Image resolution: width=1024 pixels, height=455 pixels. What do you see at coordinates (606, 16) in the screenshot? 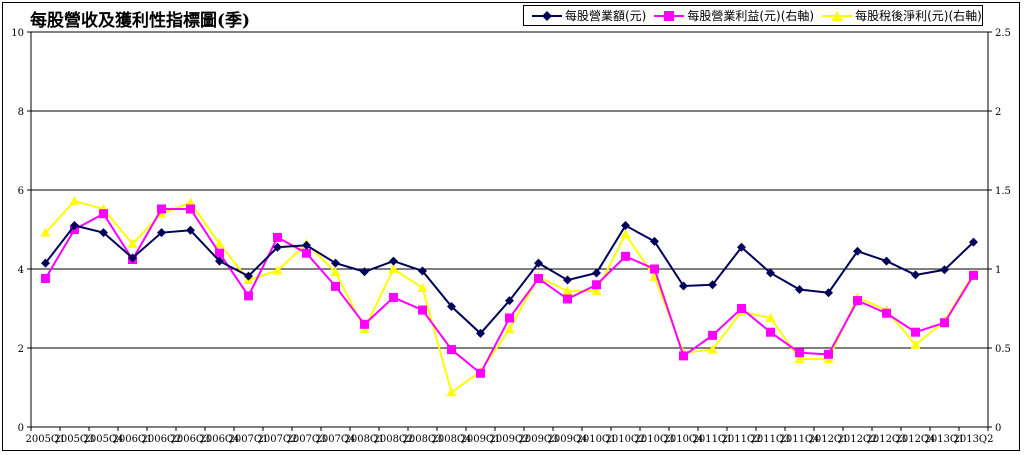
I see `legend-label-revenue: 每股營業額(元)` at bounding box center [606, 16].